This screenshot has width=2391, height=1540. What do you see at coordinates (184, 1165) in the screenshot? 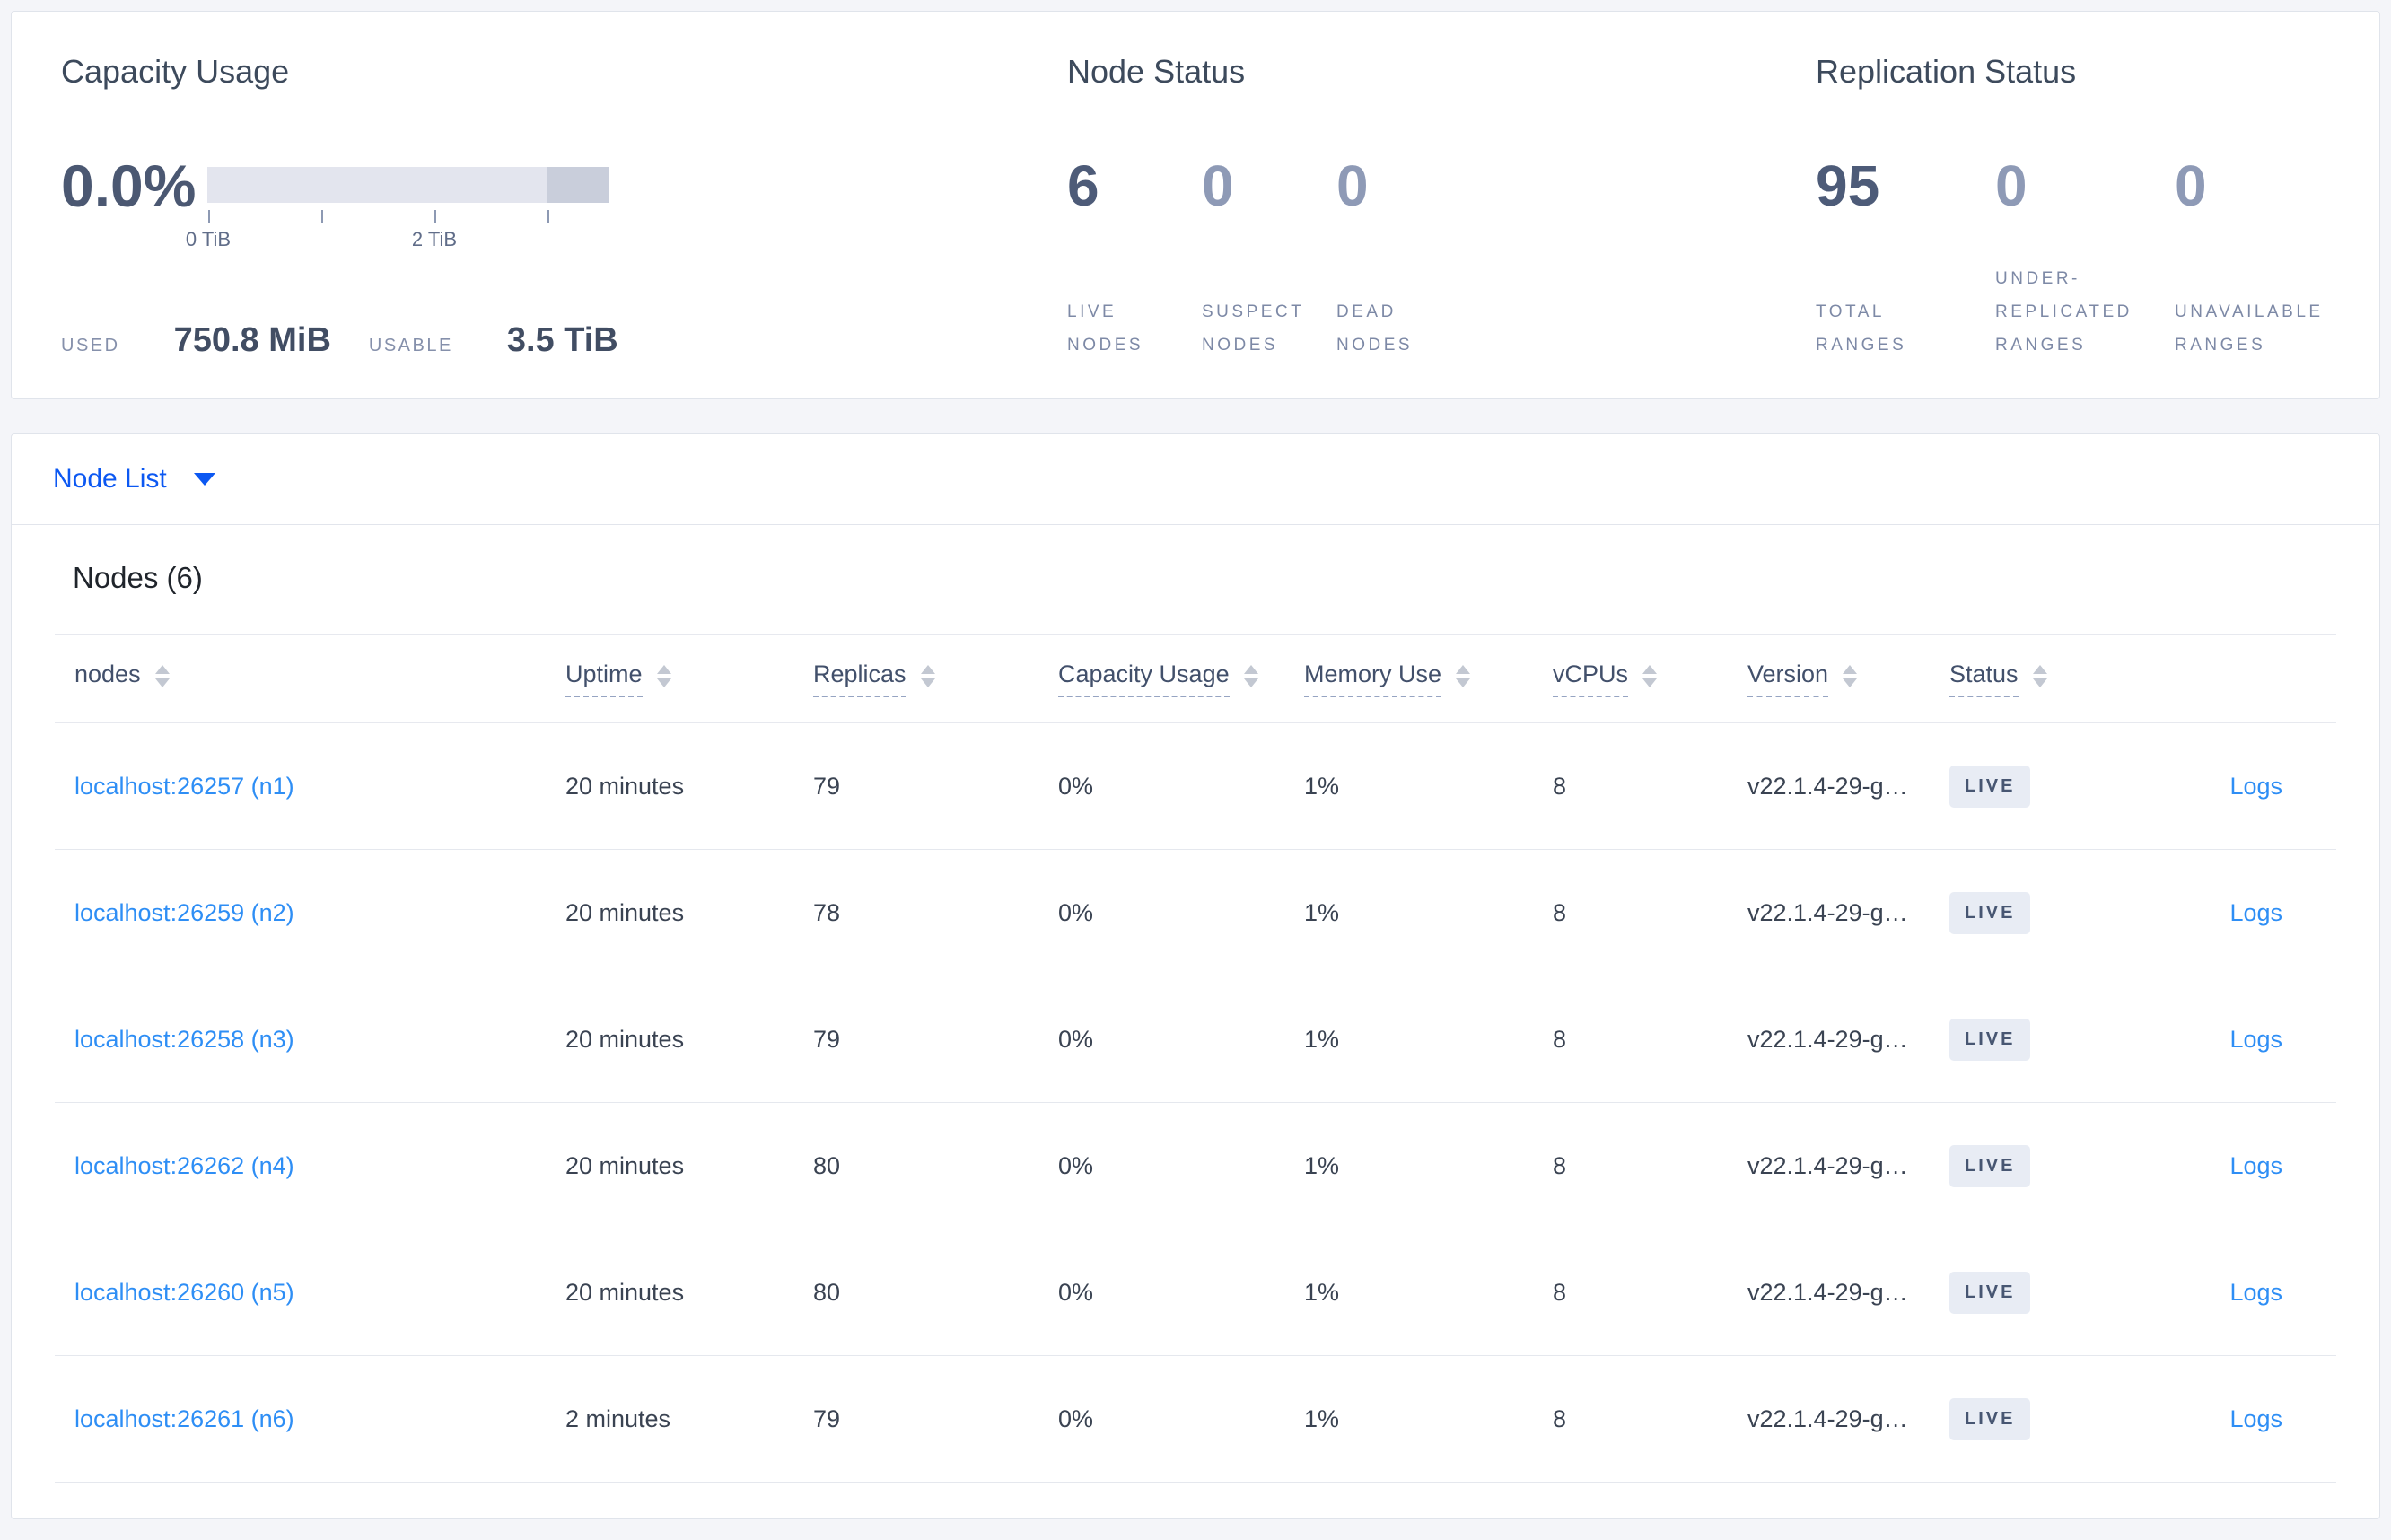
I see `node-link: localhost:26262 (n4)` at bounding box center [184, 1165].